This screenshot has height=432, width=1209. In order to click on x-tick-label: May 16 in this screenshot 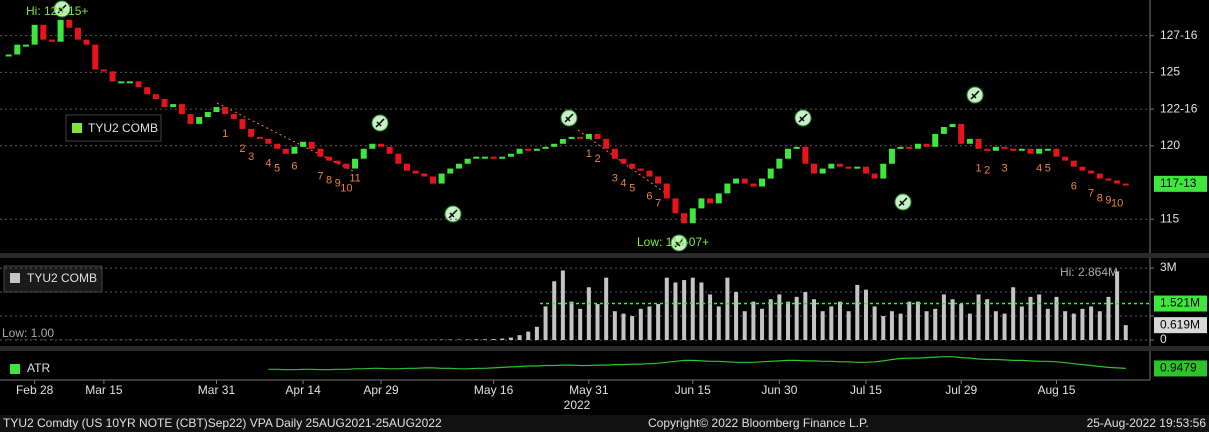, I will do `click(494, 390)`.